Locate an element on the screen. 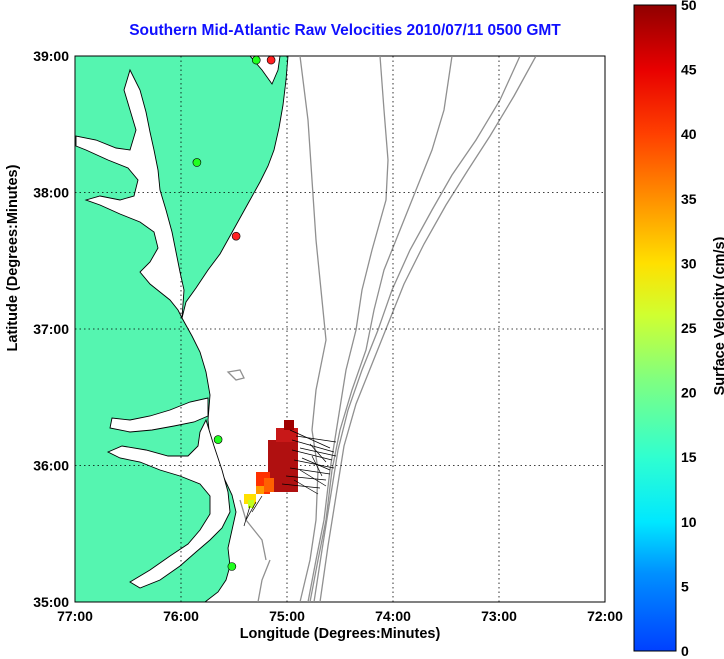 The image size is (724, 659). x-tick-label: 77:00 is located at coordinates (75, 616).